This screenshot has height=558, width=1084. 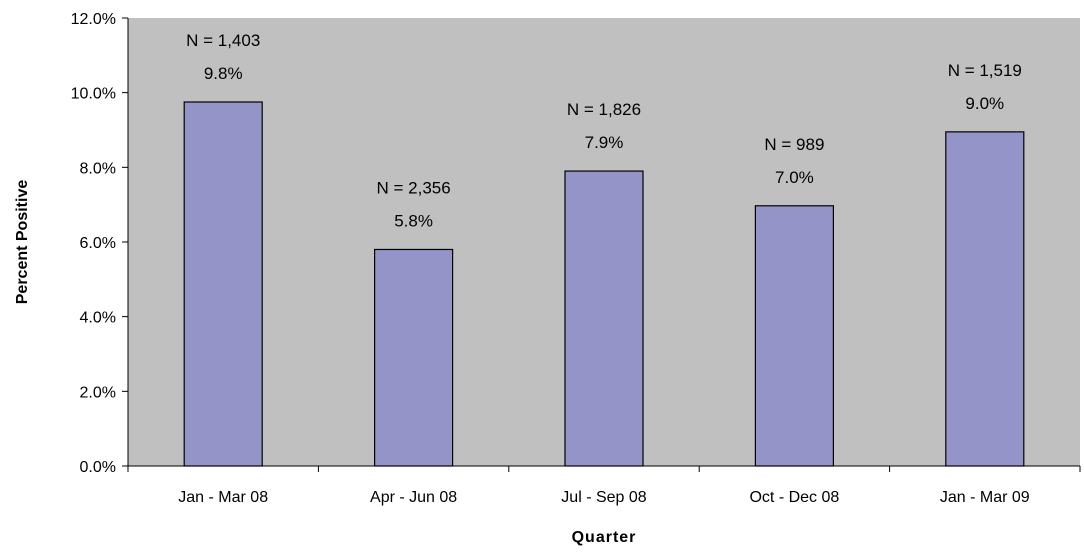 I want to click on x-tick-label: Apr - Jun 08, so click(x=413, y=497).